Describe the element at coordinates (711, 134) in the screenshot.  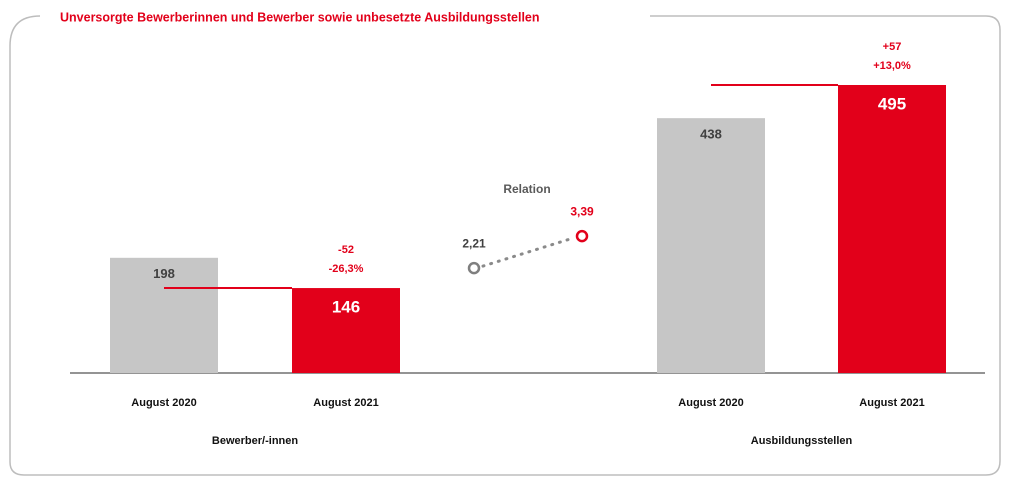
I see `value-label: 438` at that location.